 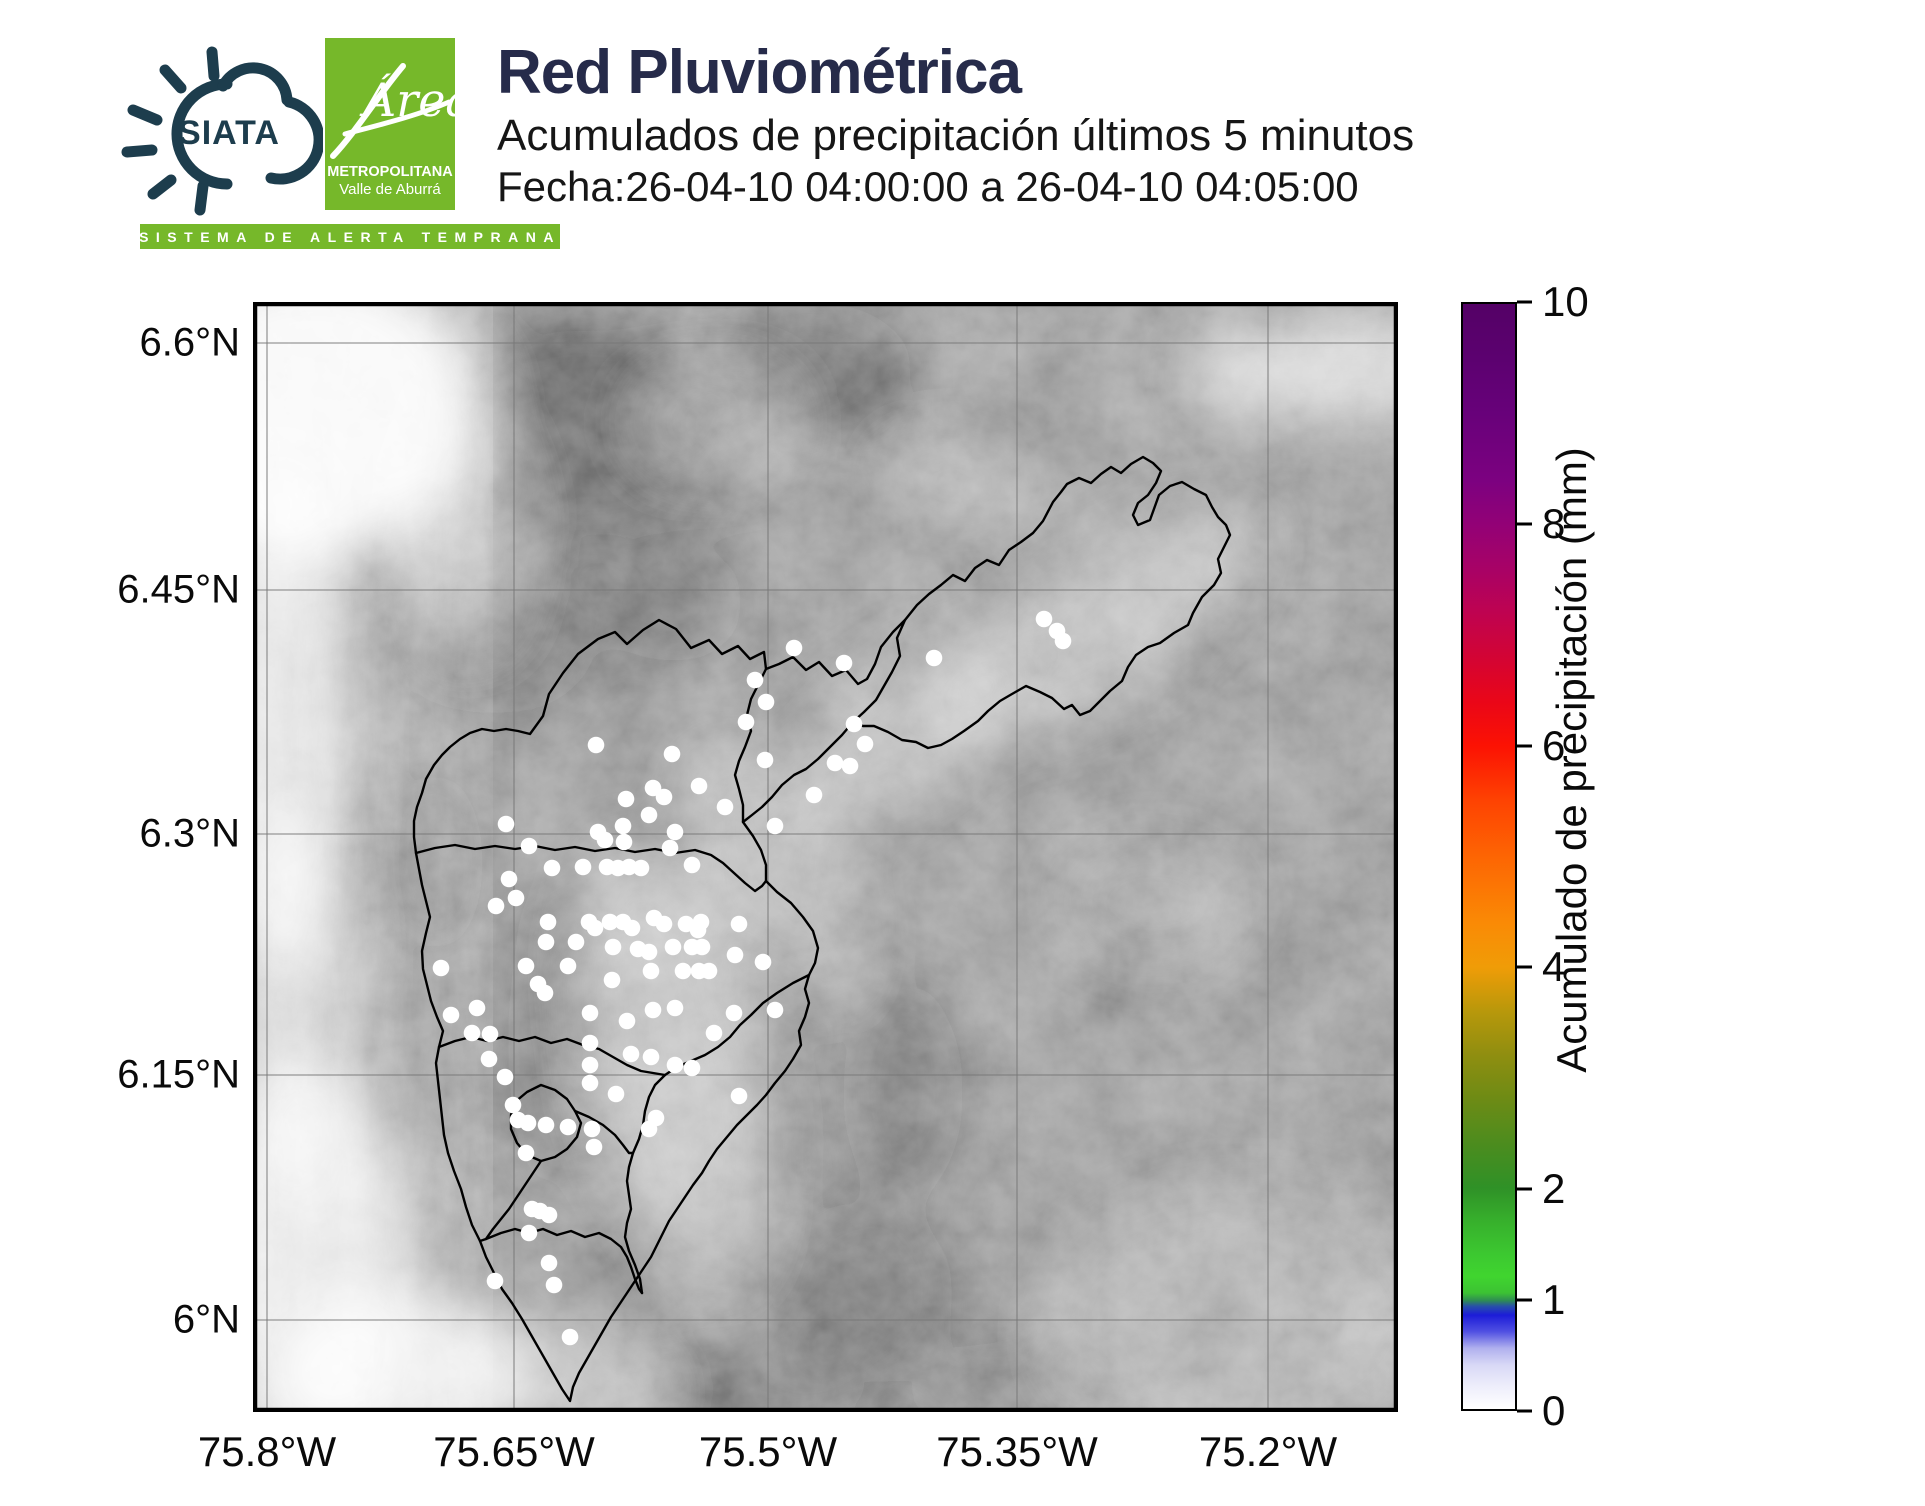 I want to click on y-tick-label: 6.45°N, so click(x=178, y=589).